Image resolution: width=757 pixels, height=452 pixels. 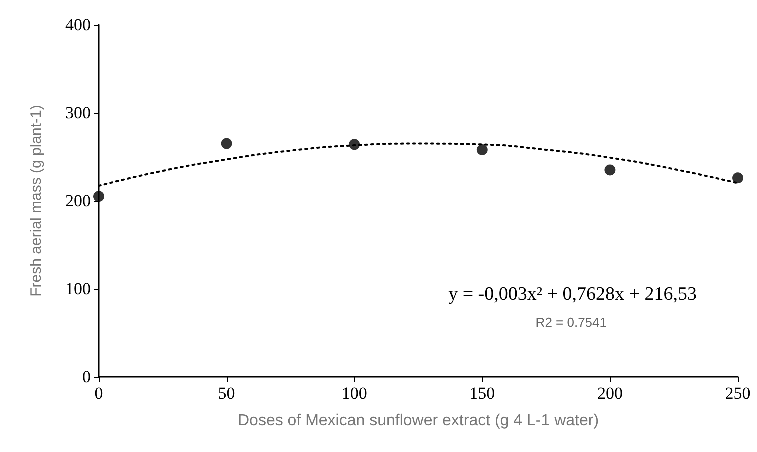 I want to click on x-tick-label: 150, so click(x=483, y=393).